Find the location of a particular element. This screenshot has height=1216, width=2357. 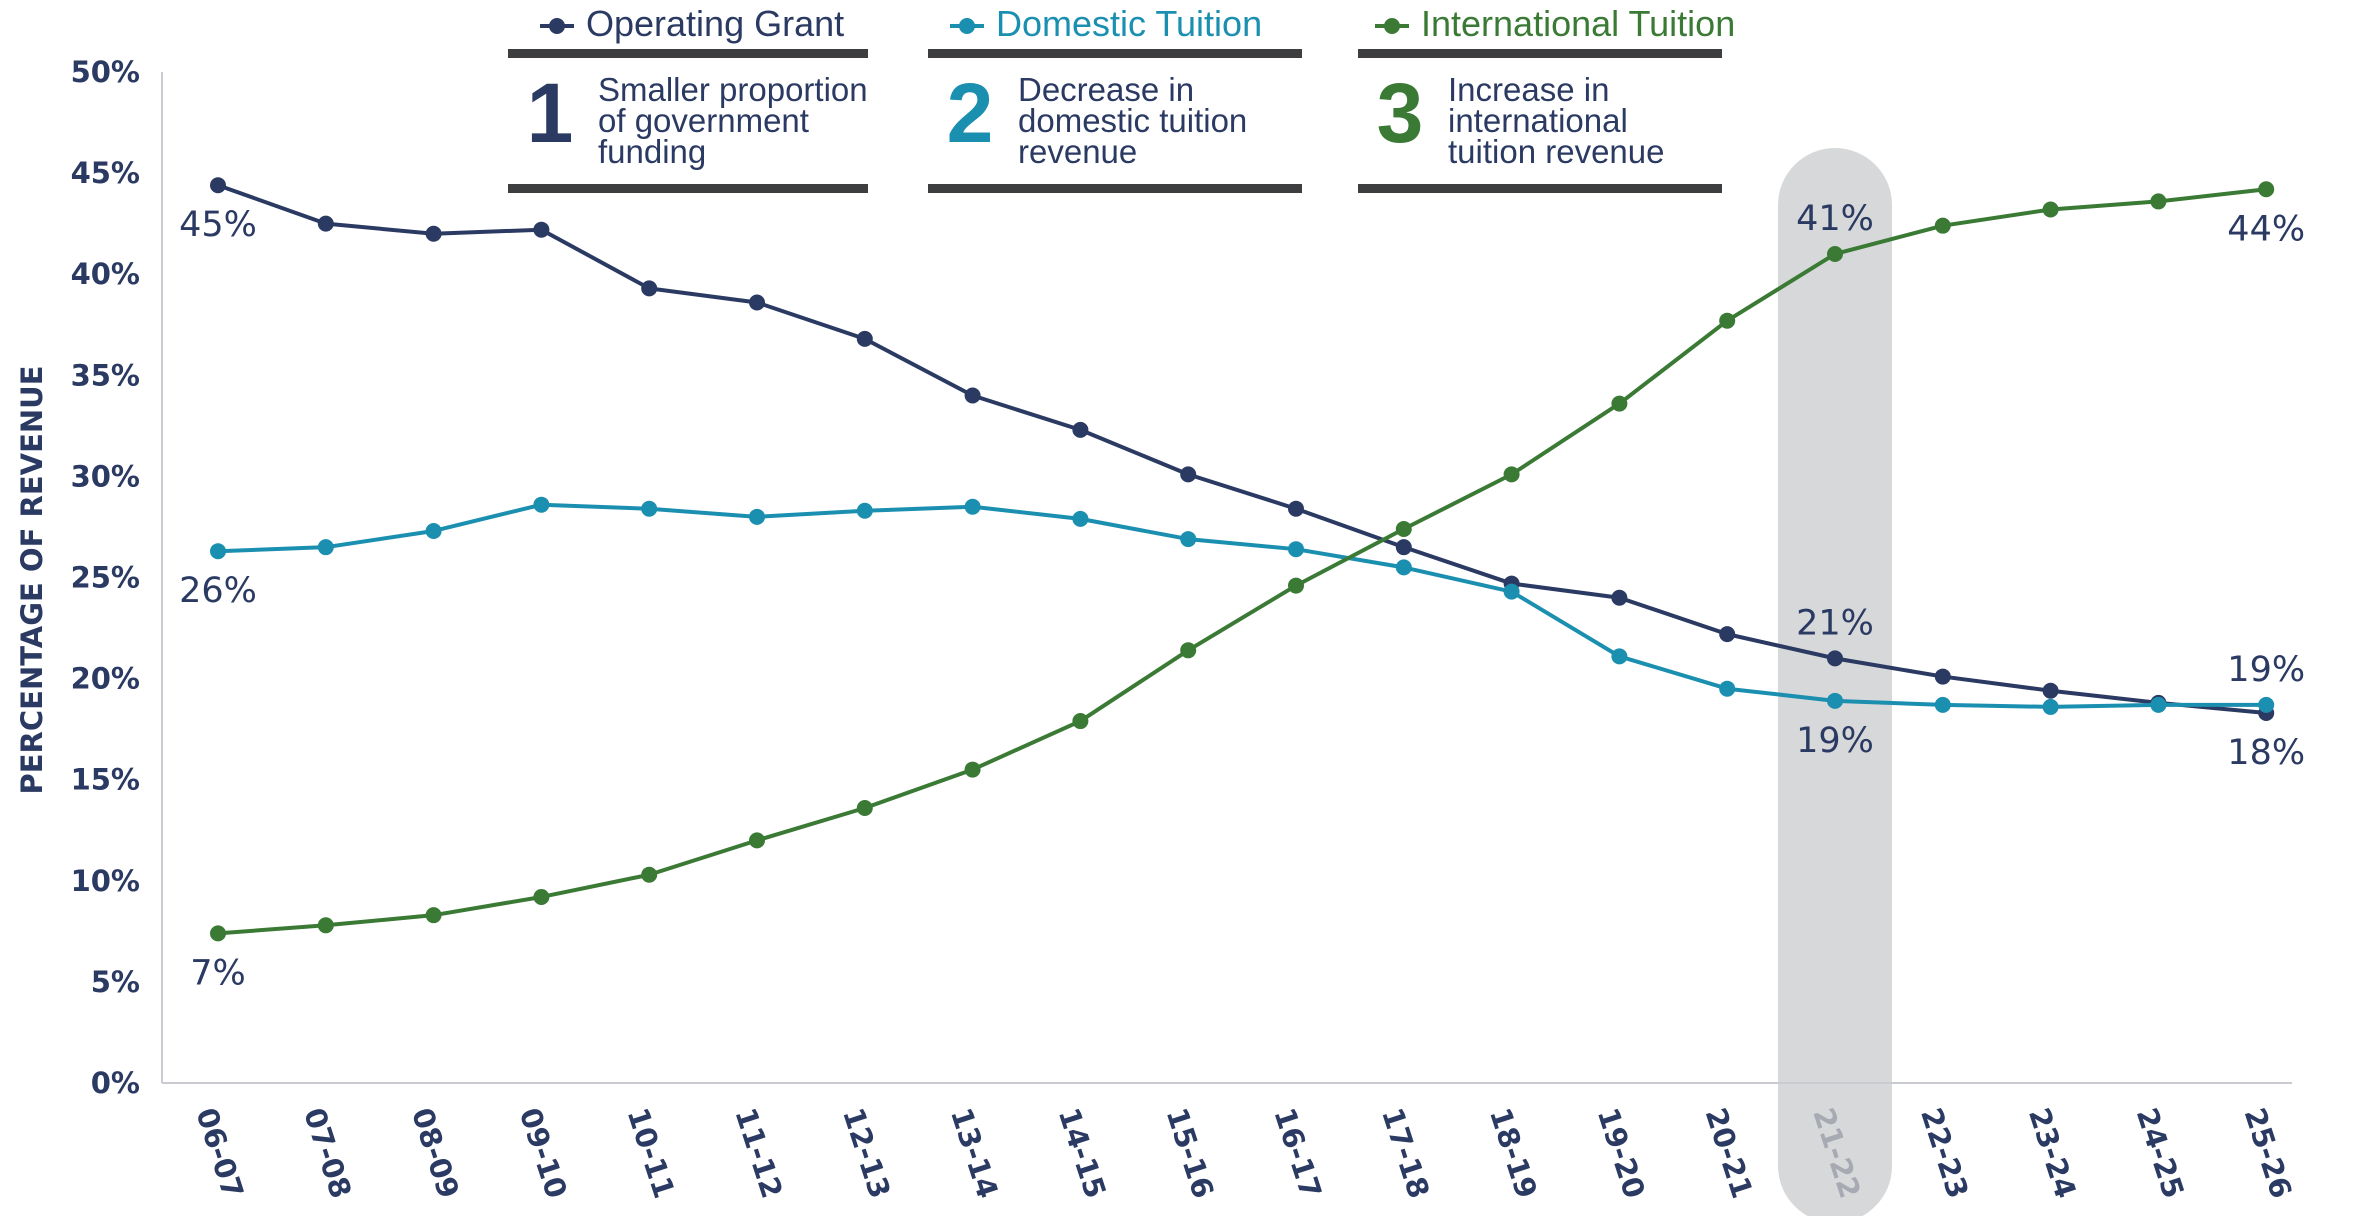

y-tick-label: 0% is located at coordinates (115, 1083).